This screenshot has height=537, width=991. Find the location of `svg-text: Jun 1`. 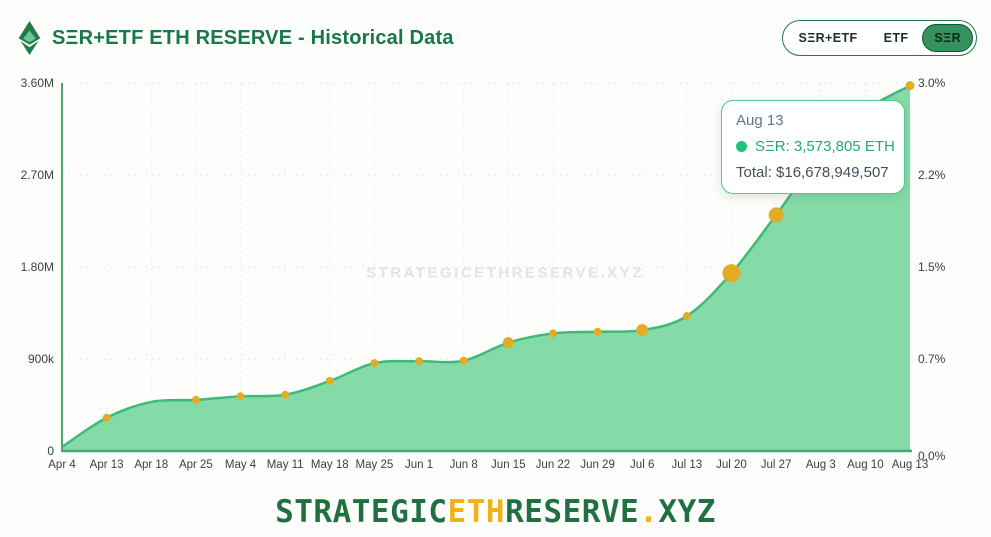

svg-text: Jun 1 is located at coordinates (419, 465).